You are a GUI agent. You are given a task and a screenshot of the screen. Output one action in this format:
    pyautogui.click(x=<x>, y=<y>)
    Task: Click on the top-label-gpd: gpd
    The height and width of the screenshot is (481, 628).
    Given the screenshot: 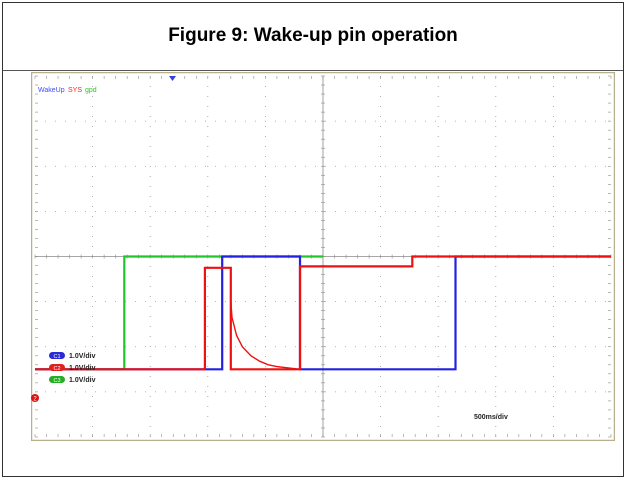 What is the action you would take?
    pyautogui.click(x=91, y=90)
    